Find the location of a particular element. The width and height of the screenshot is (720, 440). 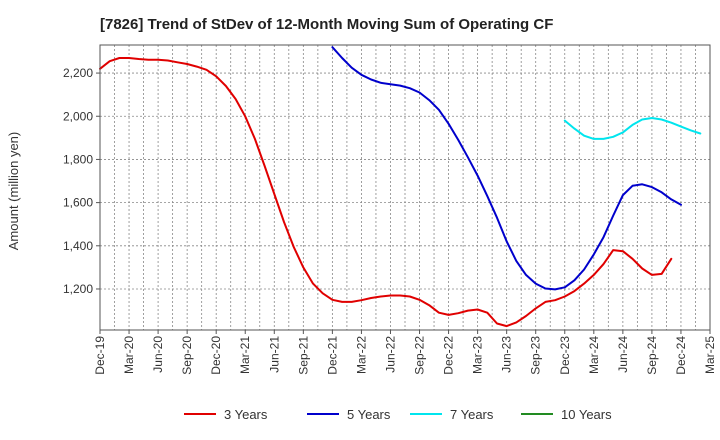

y-tick-label: 1,800 is located at coordinates (78, 159).